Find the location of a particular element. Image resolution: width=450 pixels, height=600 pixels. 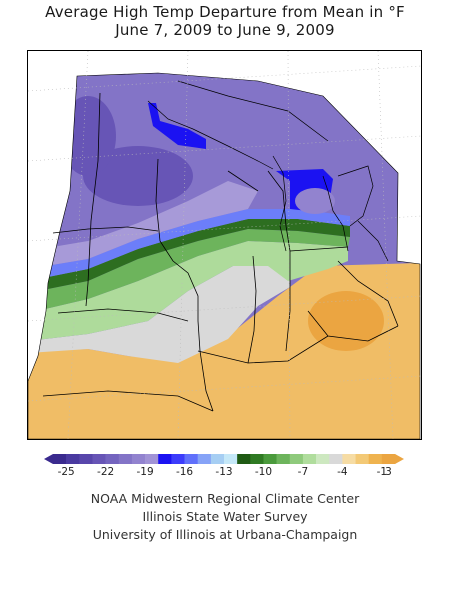

zone-mid-green is located at coordinates (189, 271).